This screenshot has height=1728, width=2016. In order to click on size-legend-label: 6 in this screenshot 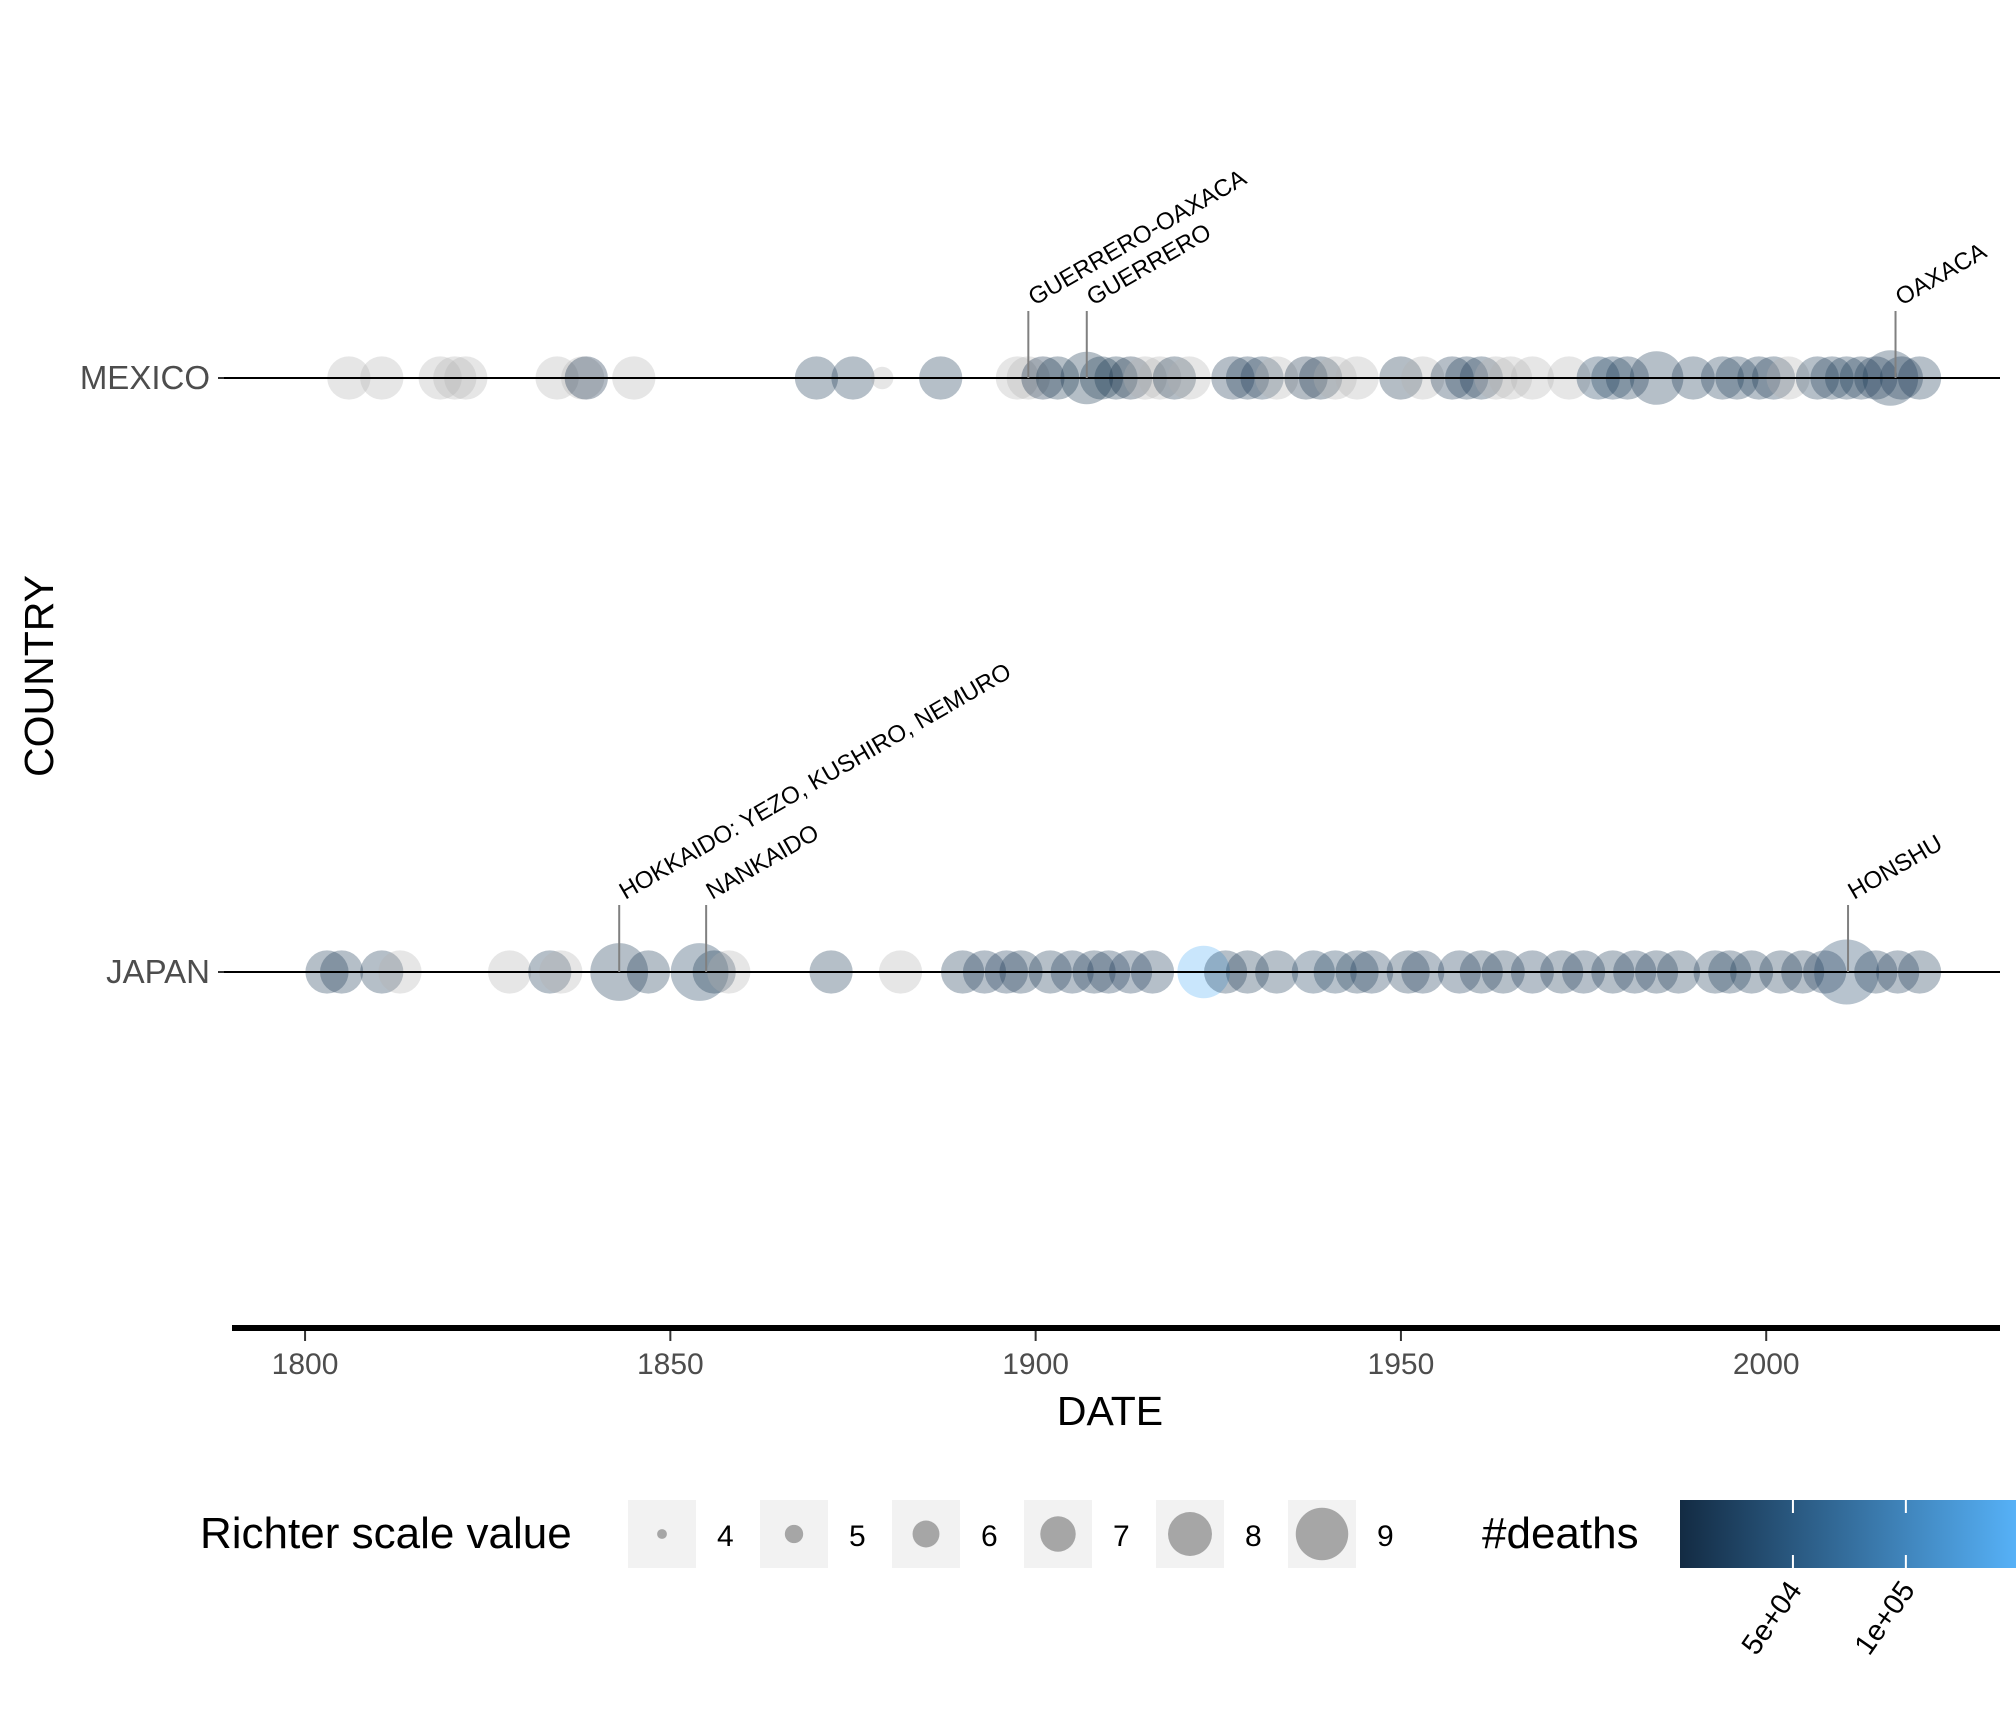, I will do `click(989, 1536)`.